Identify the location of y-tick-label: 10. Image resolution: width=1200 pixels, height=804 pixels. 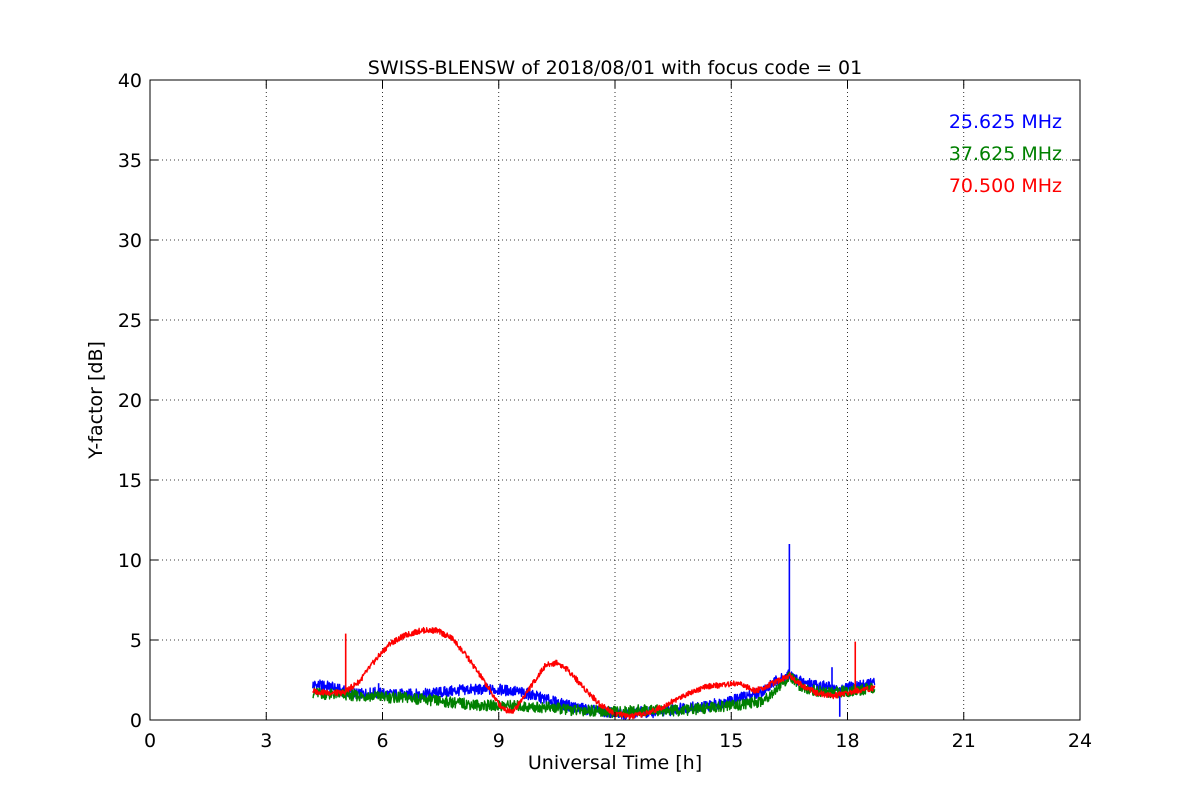
(130, 561).